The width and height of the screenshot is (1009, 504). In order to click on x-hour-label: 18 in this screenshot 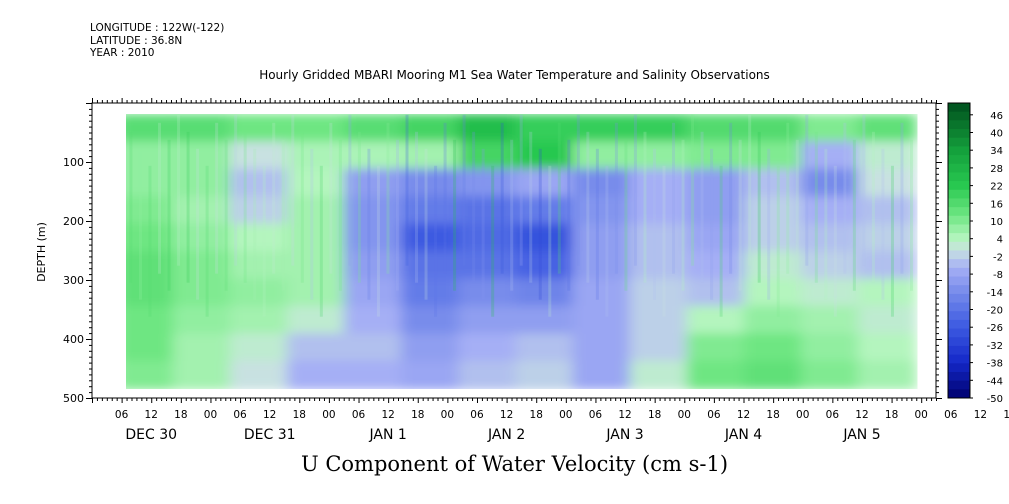, I will do `click(772, 415)`.